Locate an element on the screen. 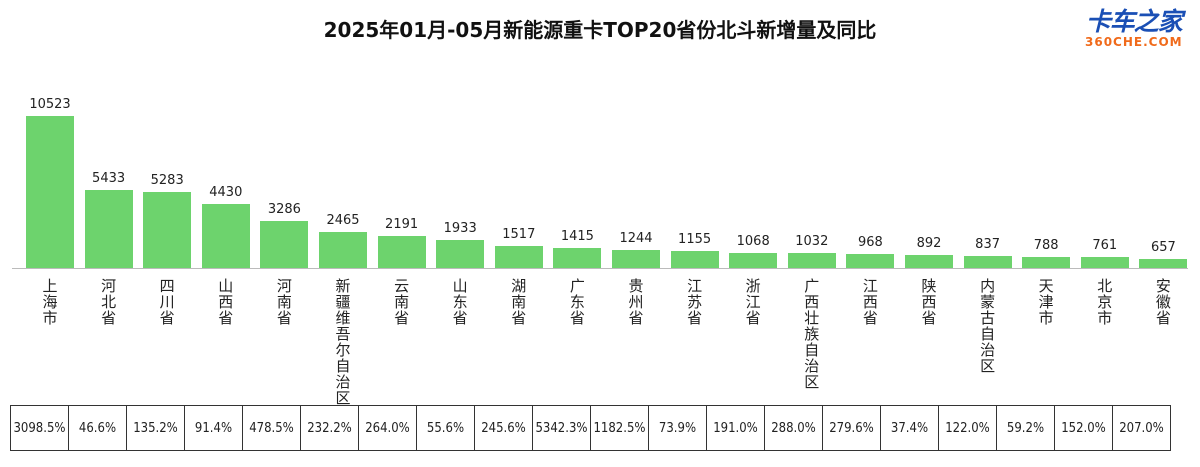 The image size is (1200, 467). category-label: 天津市 is located at coordinates (1046, 302).